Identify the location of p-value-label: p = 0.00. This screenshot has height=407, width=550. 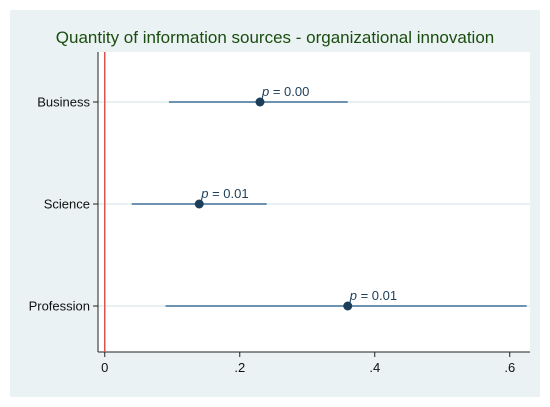
(285, 91).